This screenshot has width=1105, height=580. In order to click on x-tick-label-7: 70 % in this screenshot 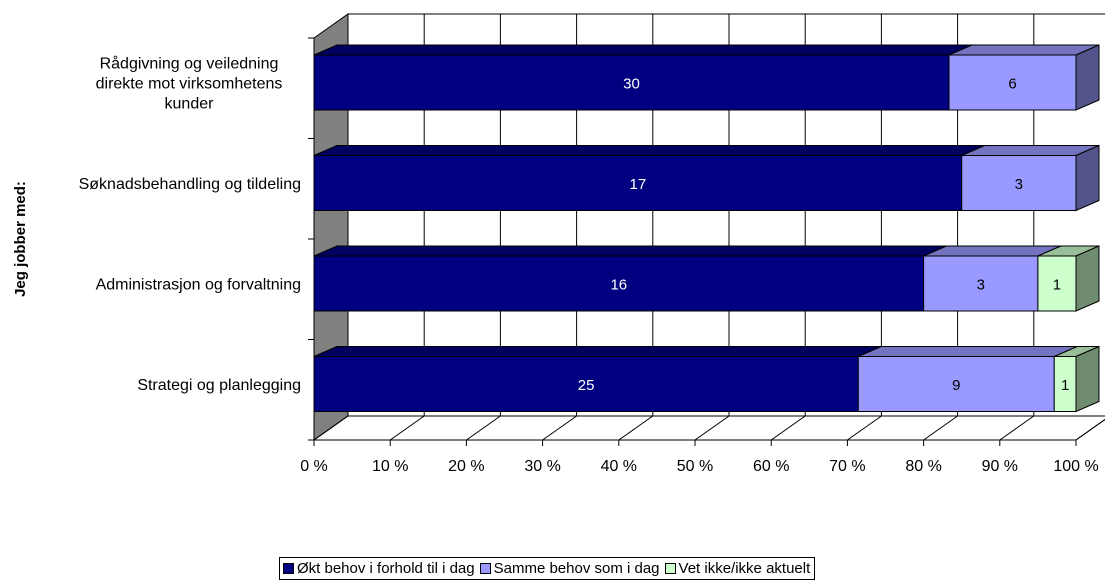, I will do `click(847, 466)`.